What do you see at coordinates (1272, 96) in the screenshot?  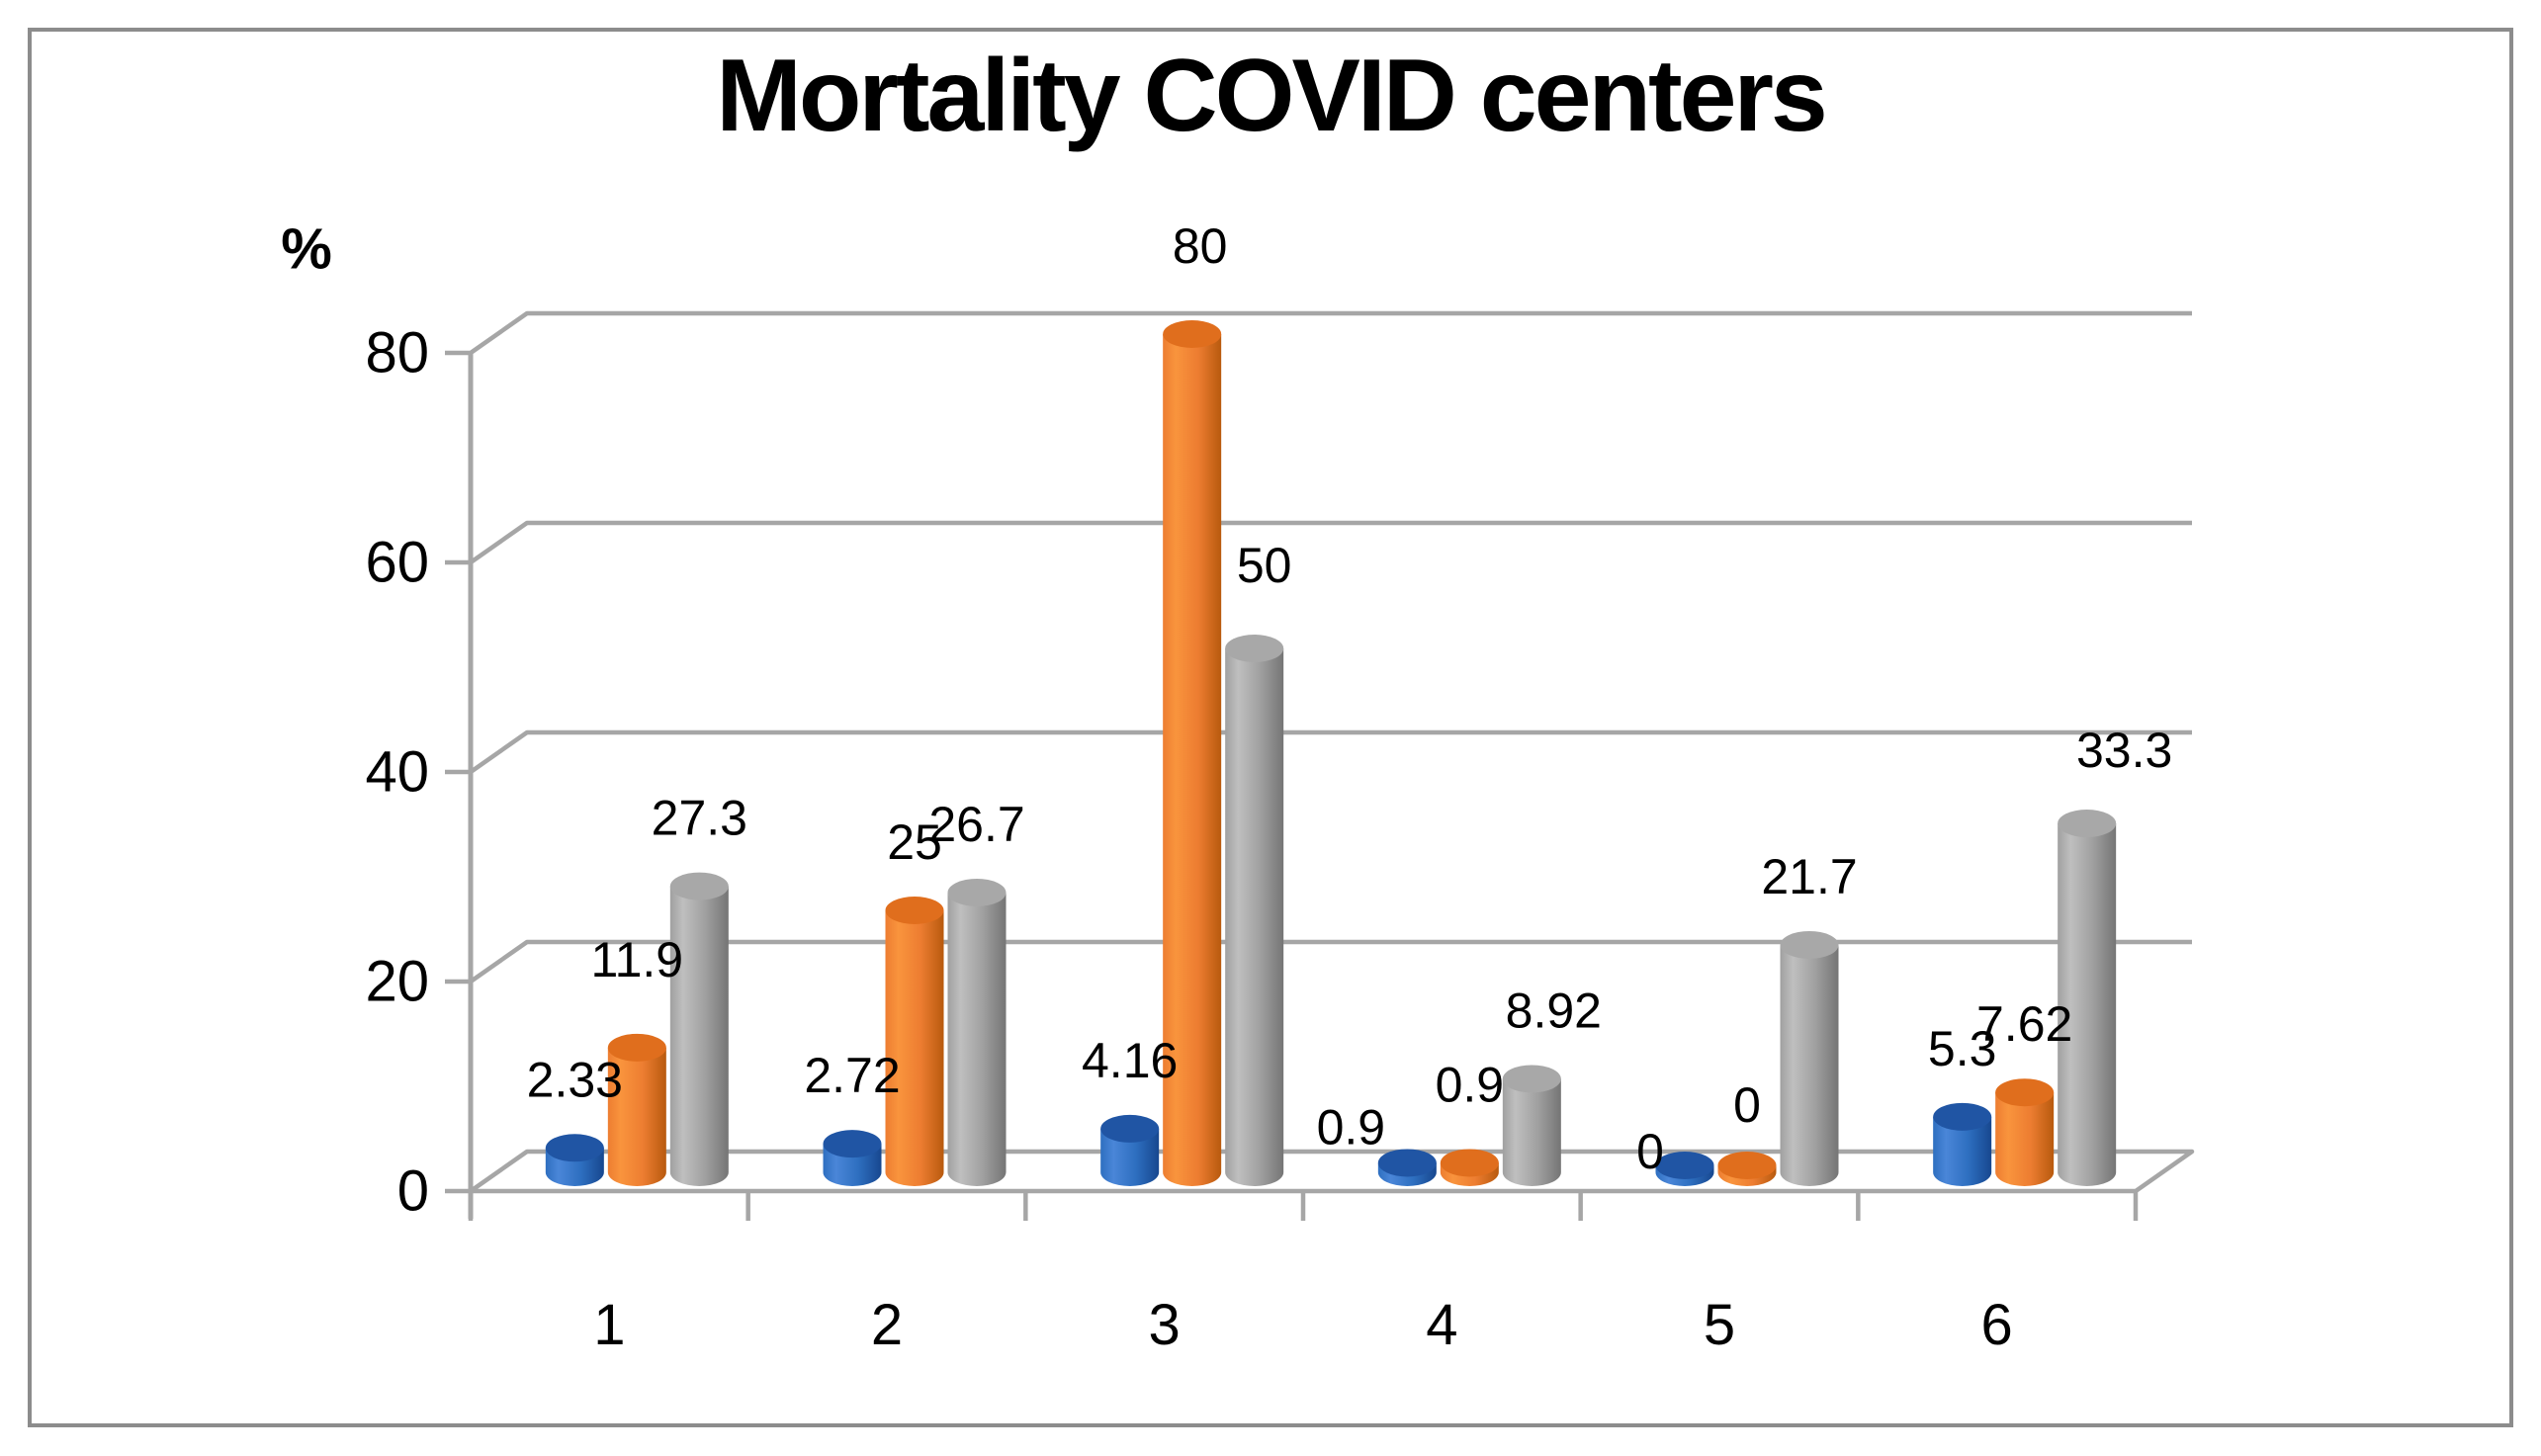 I see `chart-title: Mortality COVID centers` at bounding box center [1272, 96].